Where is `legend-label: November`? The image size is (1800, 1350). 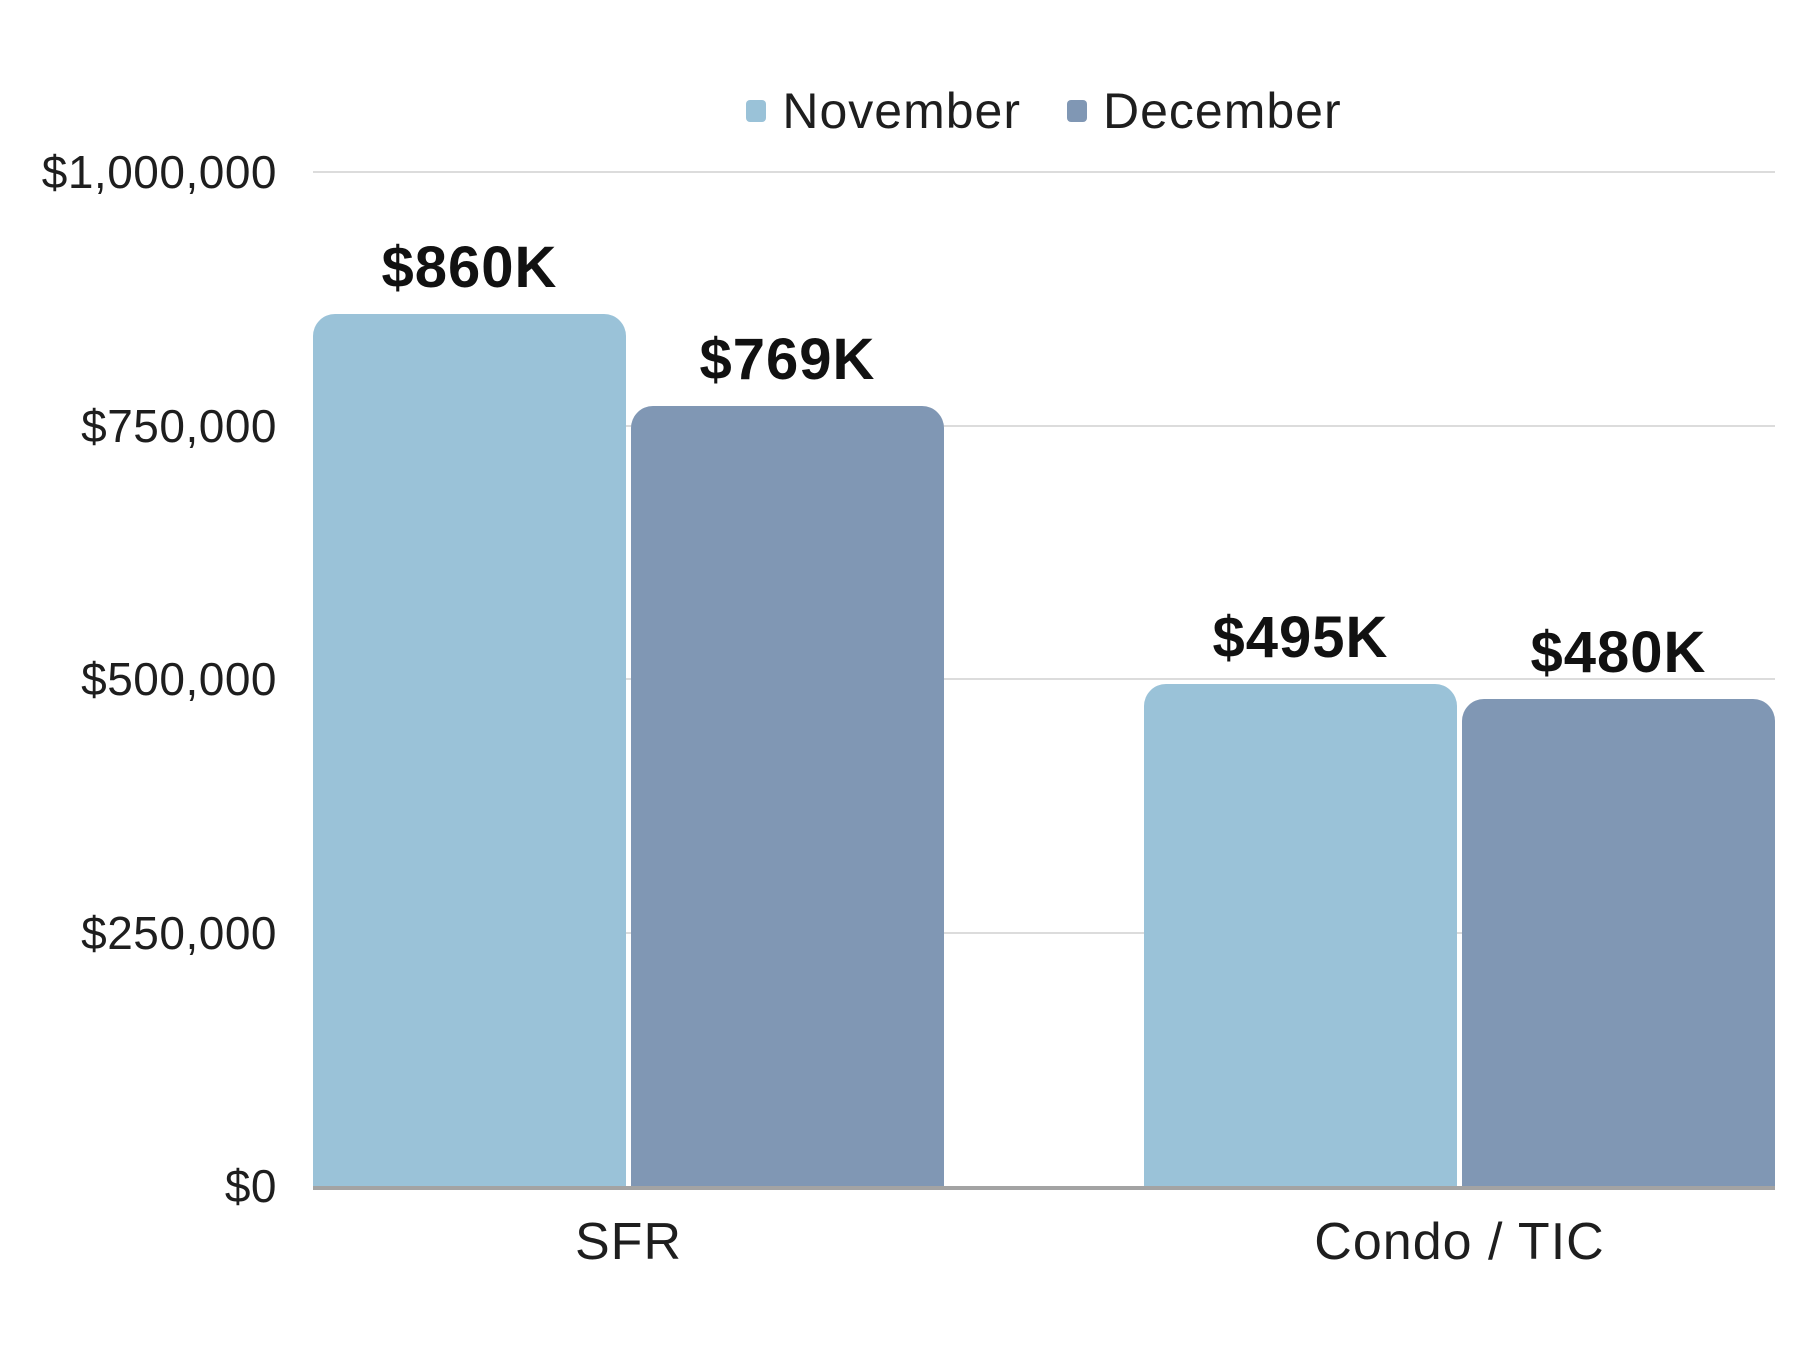
legend-label: November is located at coordinates (901, 111).